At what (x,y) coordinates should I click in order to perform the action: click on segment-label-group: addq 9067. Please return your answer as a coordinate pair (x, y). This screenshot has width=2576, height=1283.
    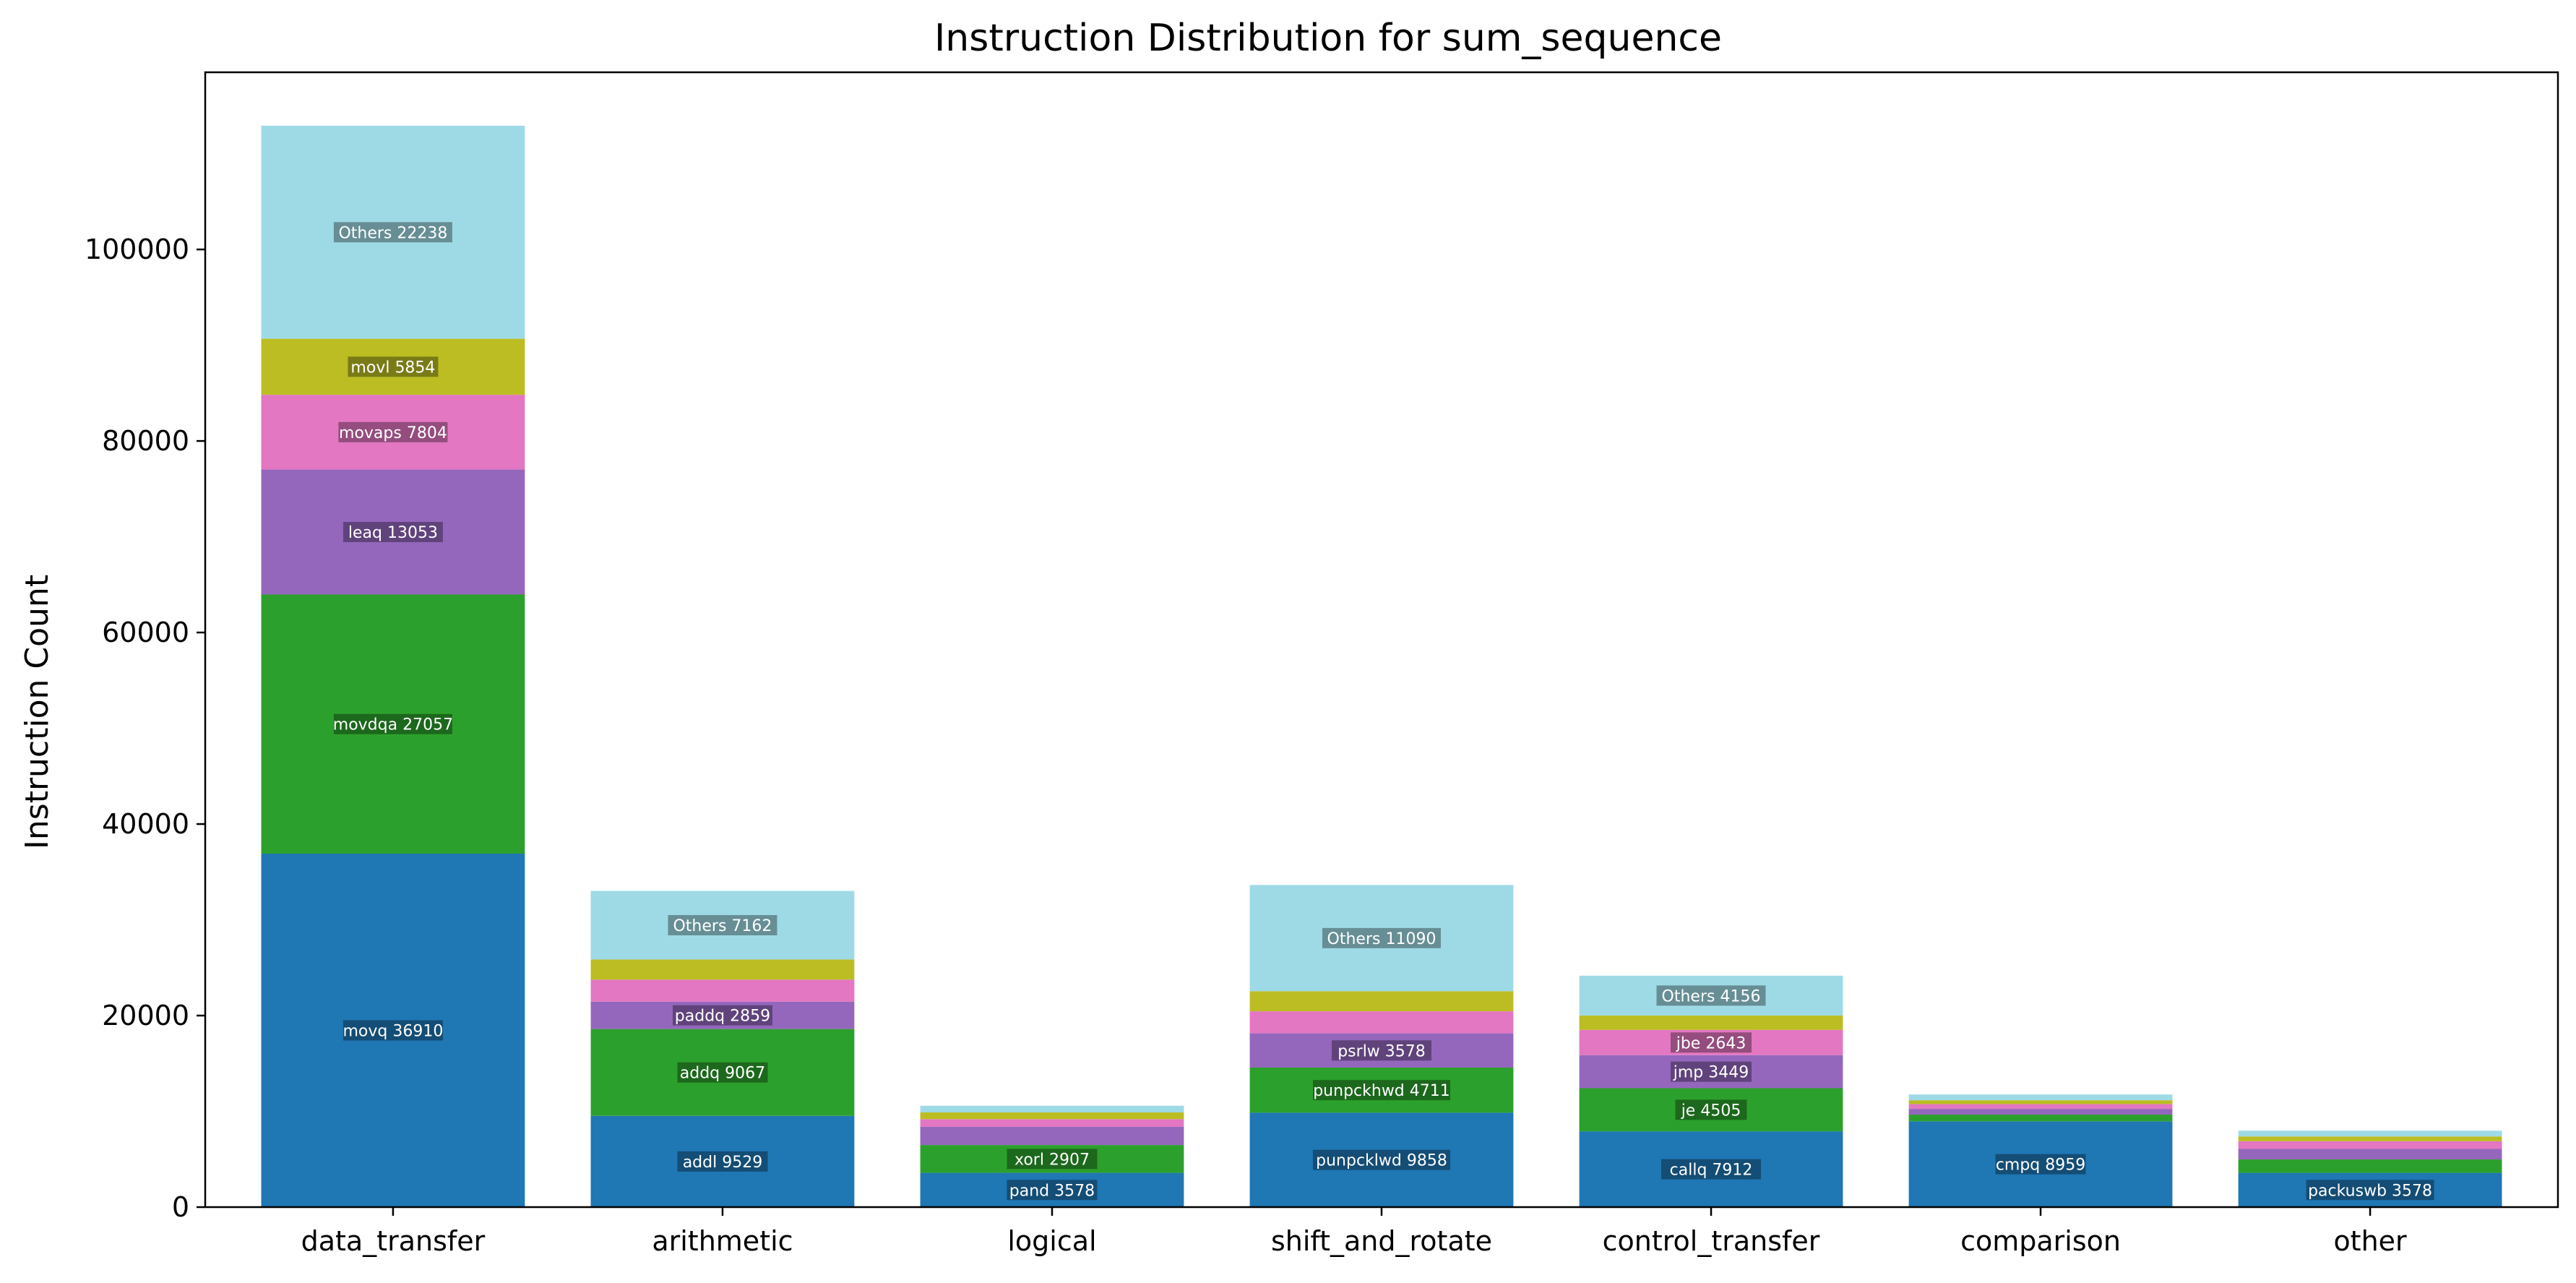
    Looking at the image, I should click on (722, 1072).